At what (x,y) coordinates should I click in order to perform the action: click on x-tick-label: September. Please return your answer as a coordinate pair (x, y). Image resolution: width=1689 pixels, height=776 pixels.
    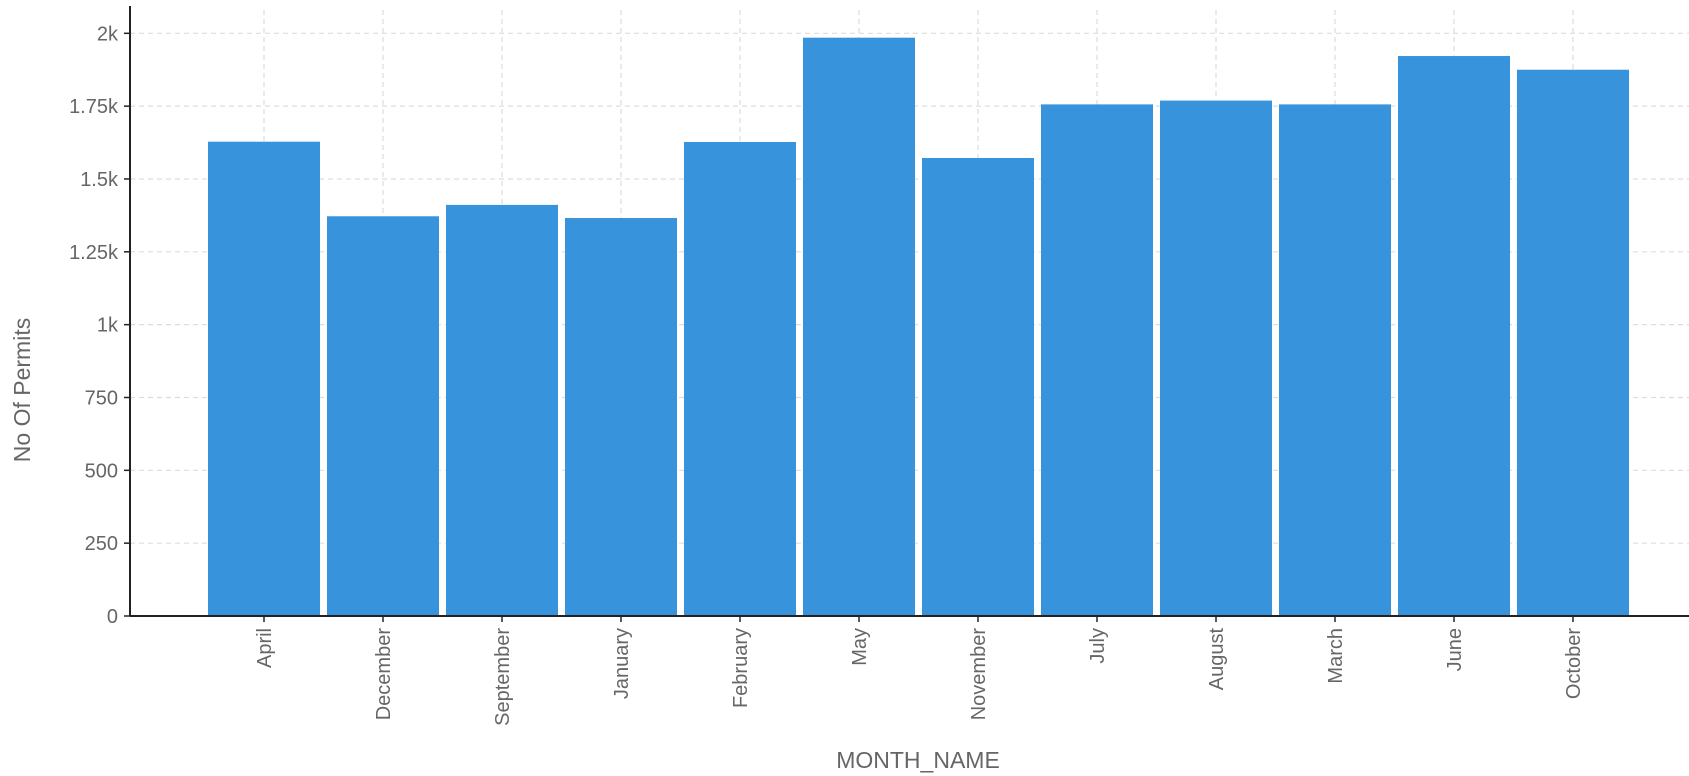
    Looking at the image, I should click on (503, 677).